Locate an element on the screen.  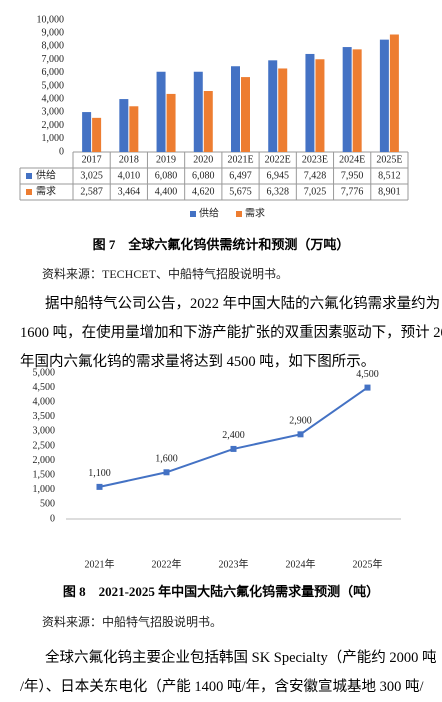
table-value: 3,025 is located at coordinates (91, 175).